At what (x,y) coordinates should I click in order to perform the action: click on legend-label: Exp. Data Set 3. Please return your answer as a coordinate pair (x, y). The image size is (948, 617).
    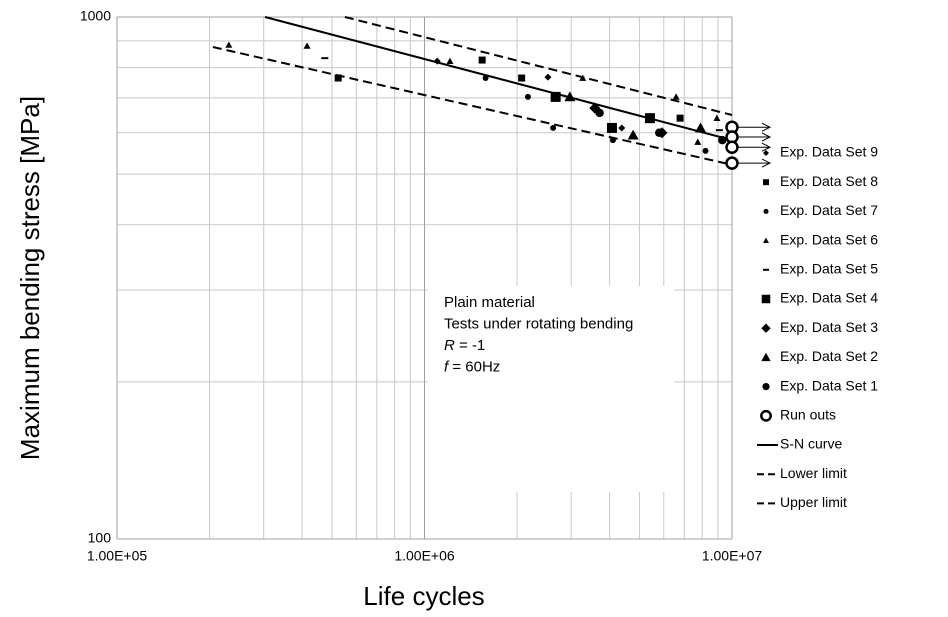
    Looking at the image, I should click on (829, 327).